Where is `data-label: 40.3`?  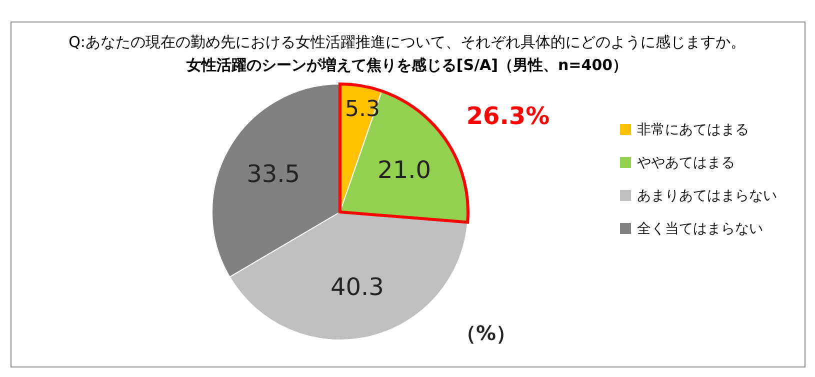
data-label: 40.3 is located at coordinates (357, 286).